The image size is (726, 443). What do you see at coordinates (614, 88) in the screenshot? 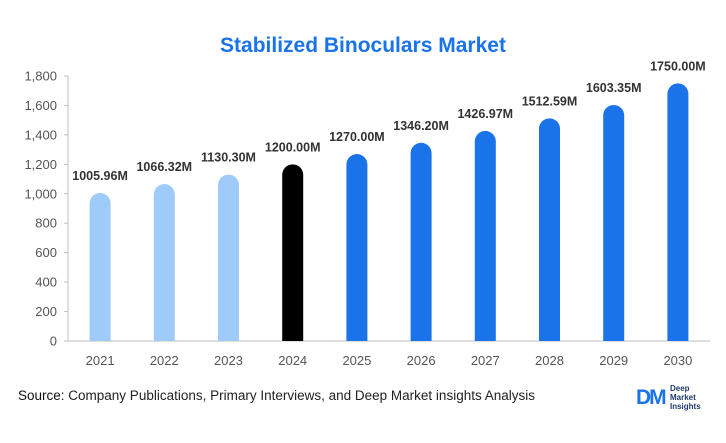
I see `data-label-2029: 1603.35M` at bounding box center [614, 88].